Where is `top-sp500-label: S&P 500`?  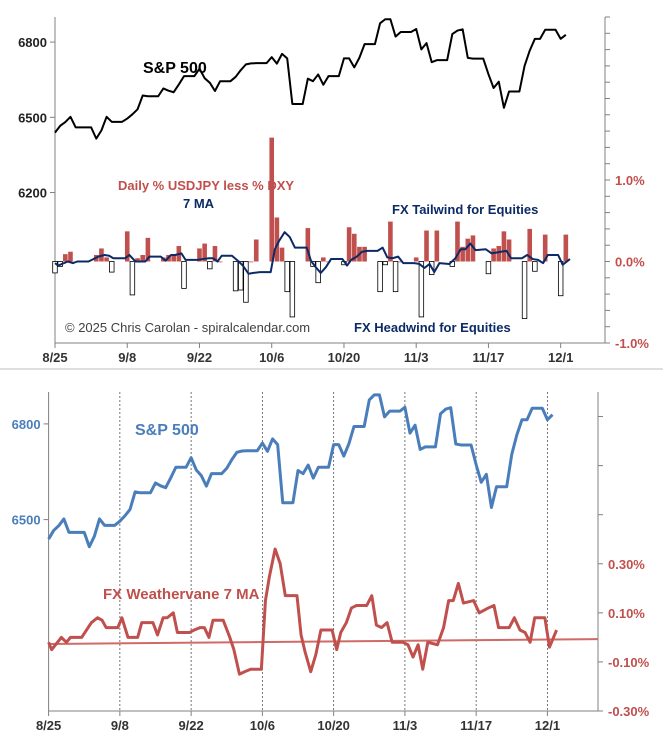
top-sp500-label: S&P 500 is located at coordinates (175, 68).